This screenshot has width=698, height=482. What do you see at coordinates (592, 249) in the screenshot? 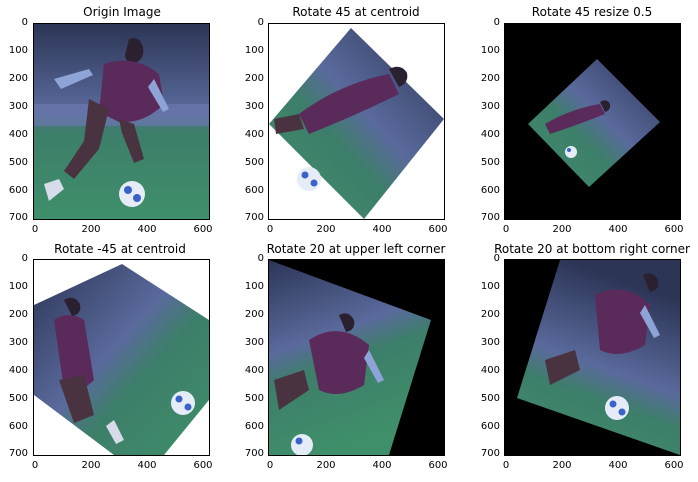
I see `subplot-title: Rotate 20 at bottom right corner` at bounding box center [592, 249].